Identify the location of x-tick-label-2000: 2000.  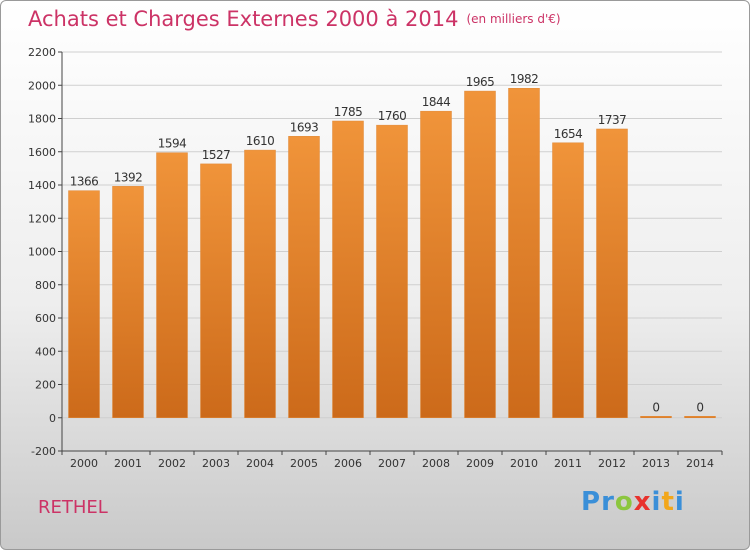
(84, 463).